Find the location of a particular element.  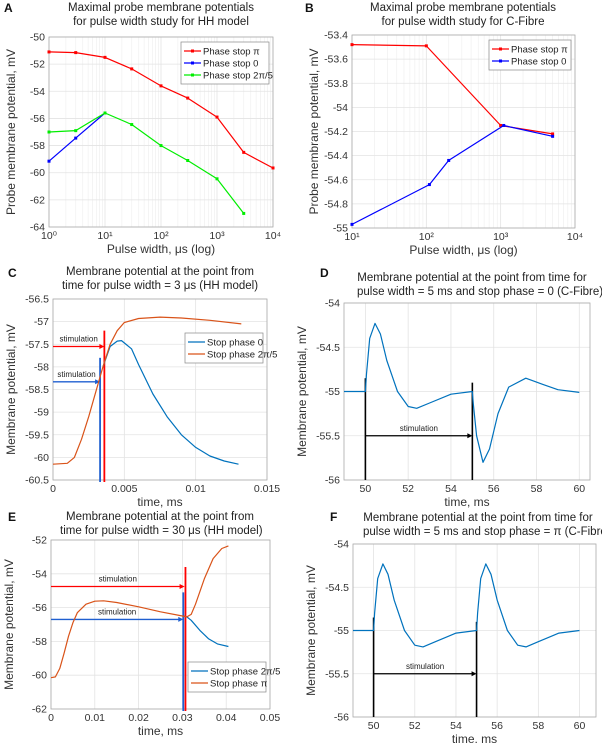

x-tick-label: 10⁴ is located at coordinates (273, 236).